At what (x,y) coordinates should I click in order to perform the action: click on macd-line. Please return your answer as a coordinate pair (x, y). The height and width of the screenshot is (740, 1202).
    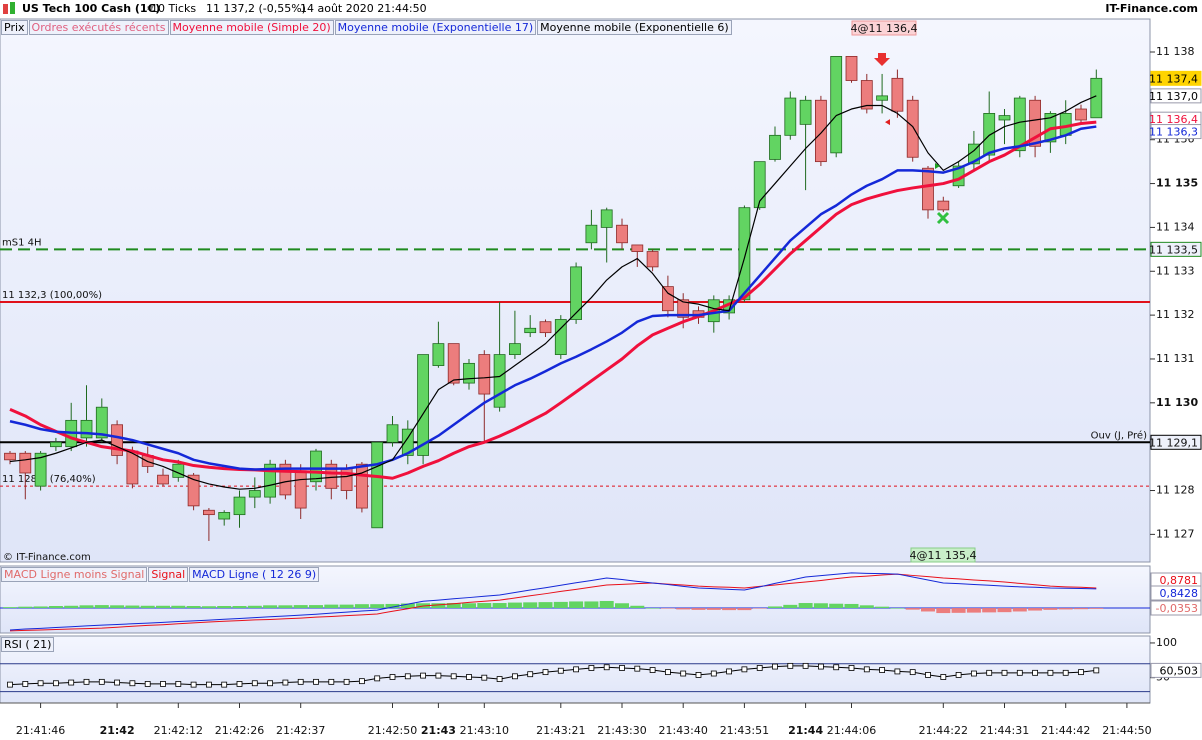
    Looking at the image, I should click on (553, 601).